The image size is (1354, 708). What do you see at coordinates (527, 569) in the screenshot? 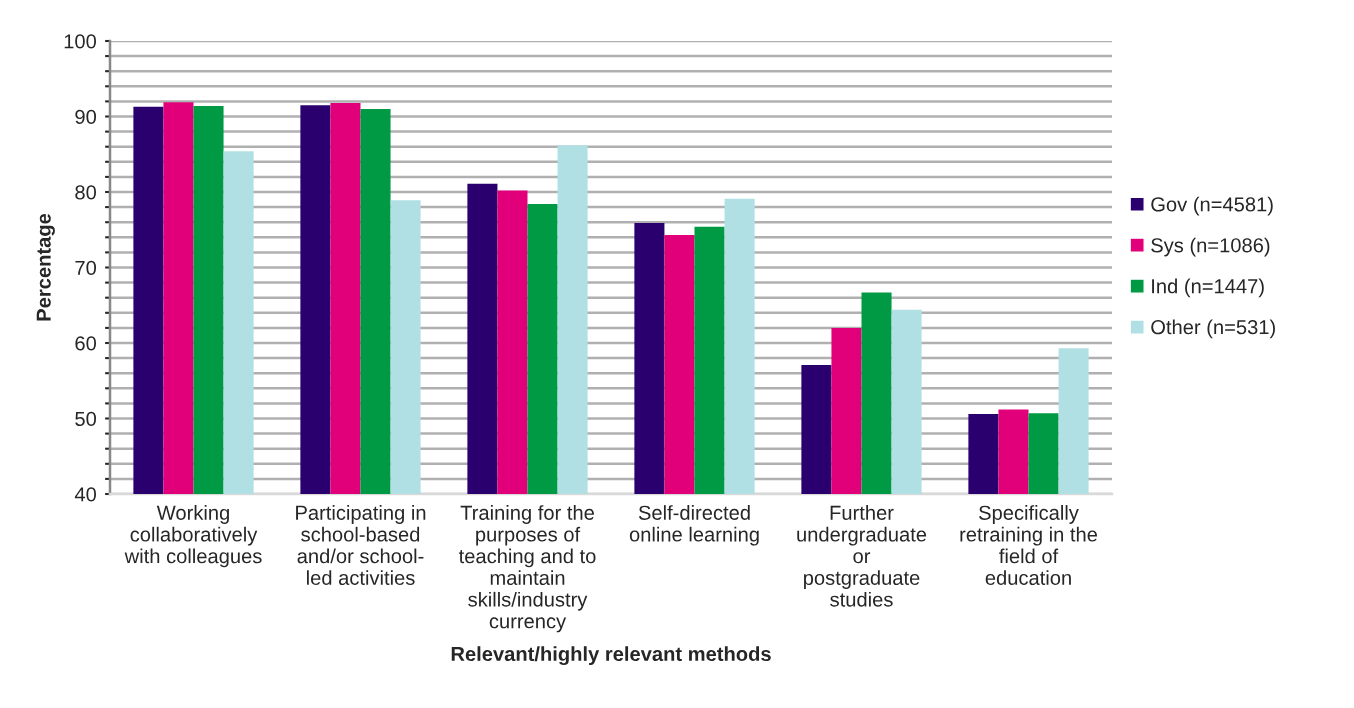
I see `x-tick-label: Training for the purposes of teaching and to maintain skills/industry currency` at bounding box center [527, 569].